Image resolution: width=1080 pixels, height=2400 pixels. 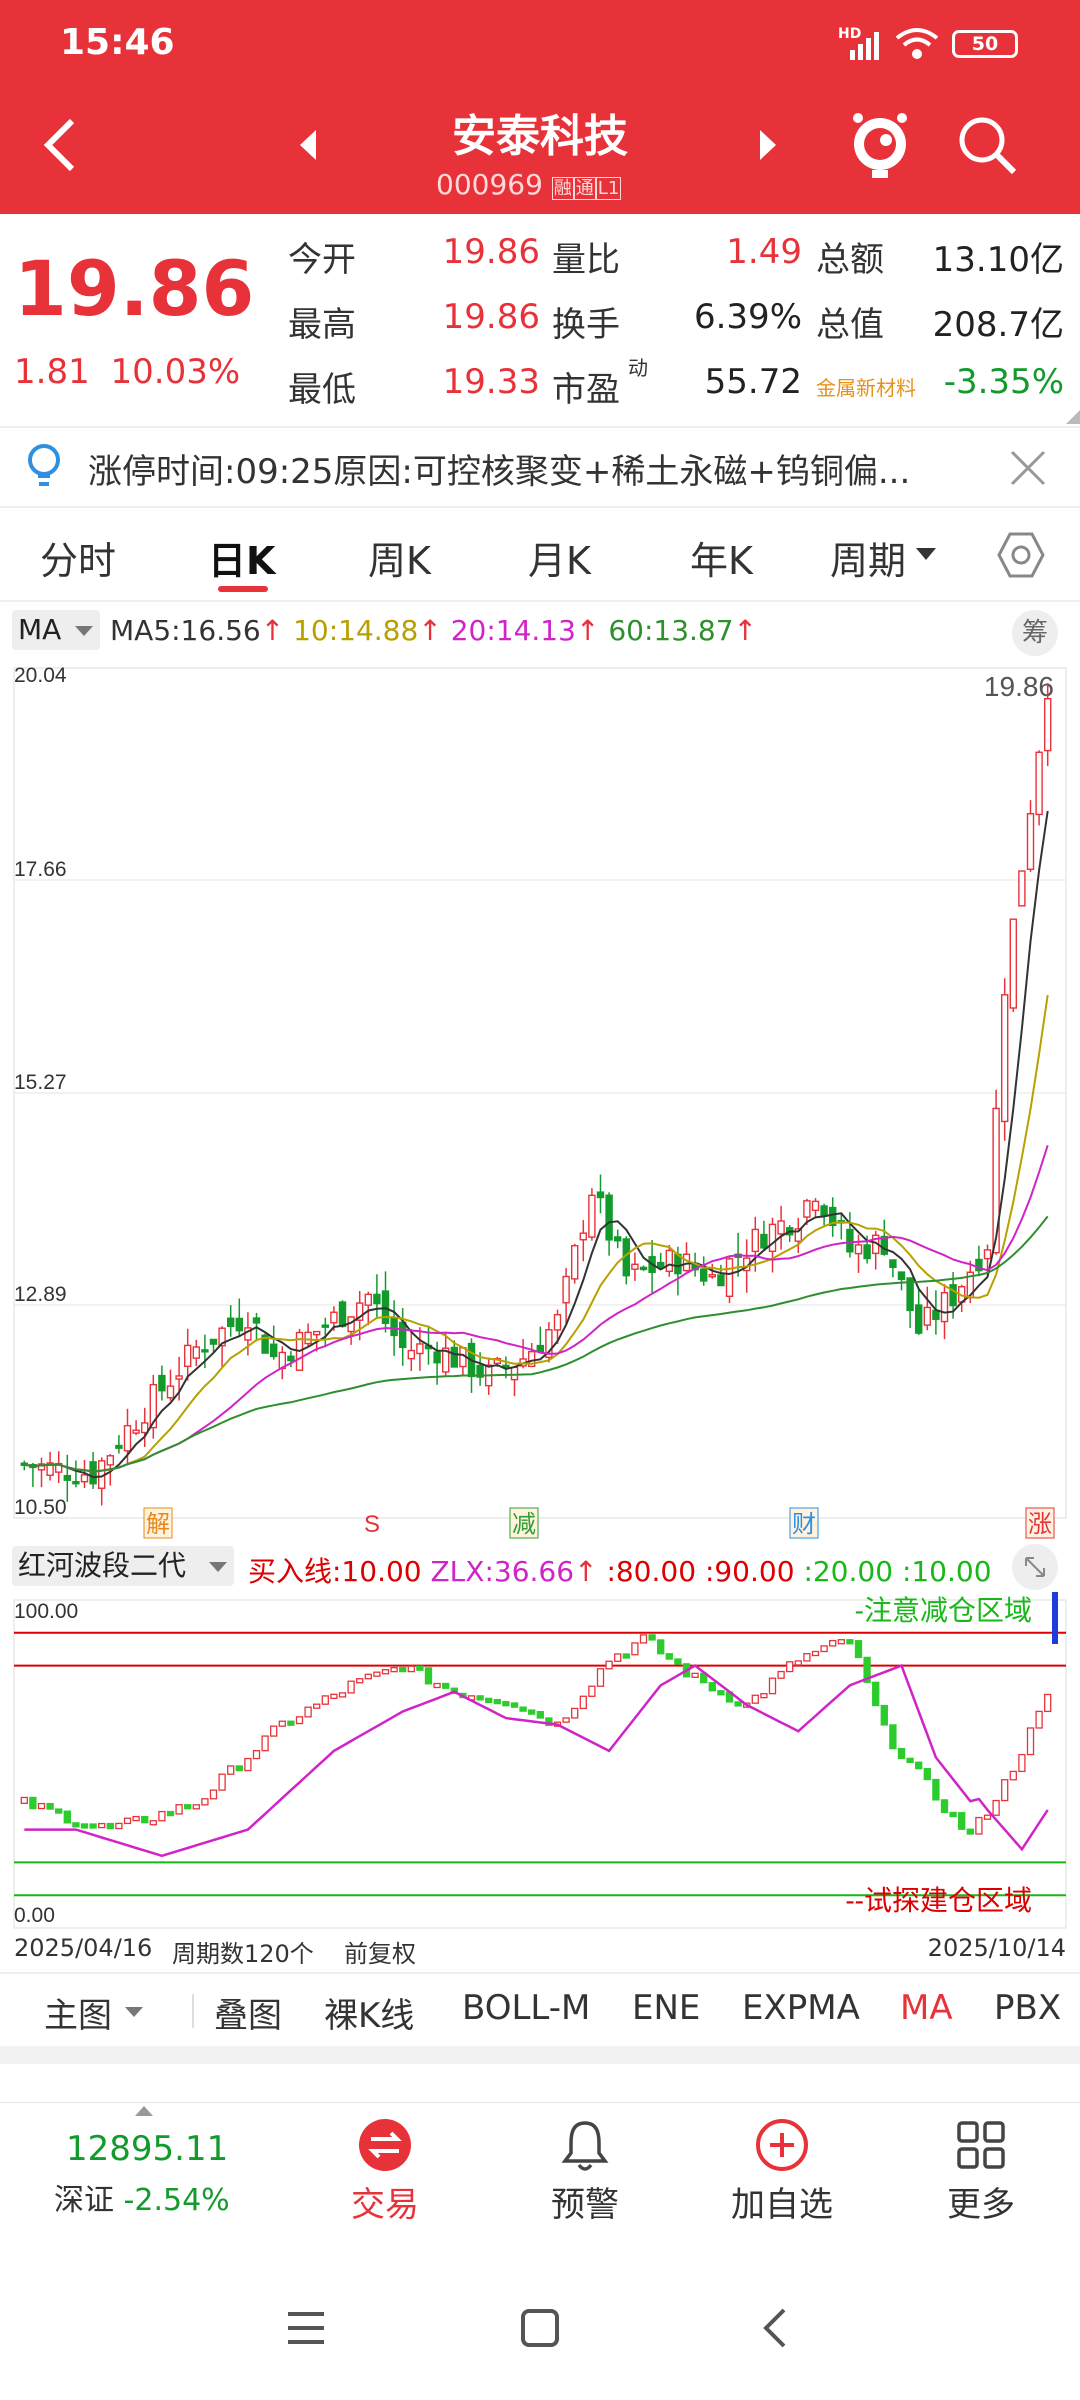 I want to click on y-axis-label: 20.04, so click(x=40, y=675).